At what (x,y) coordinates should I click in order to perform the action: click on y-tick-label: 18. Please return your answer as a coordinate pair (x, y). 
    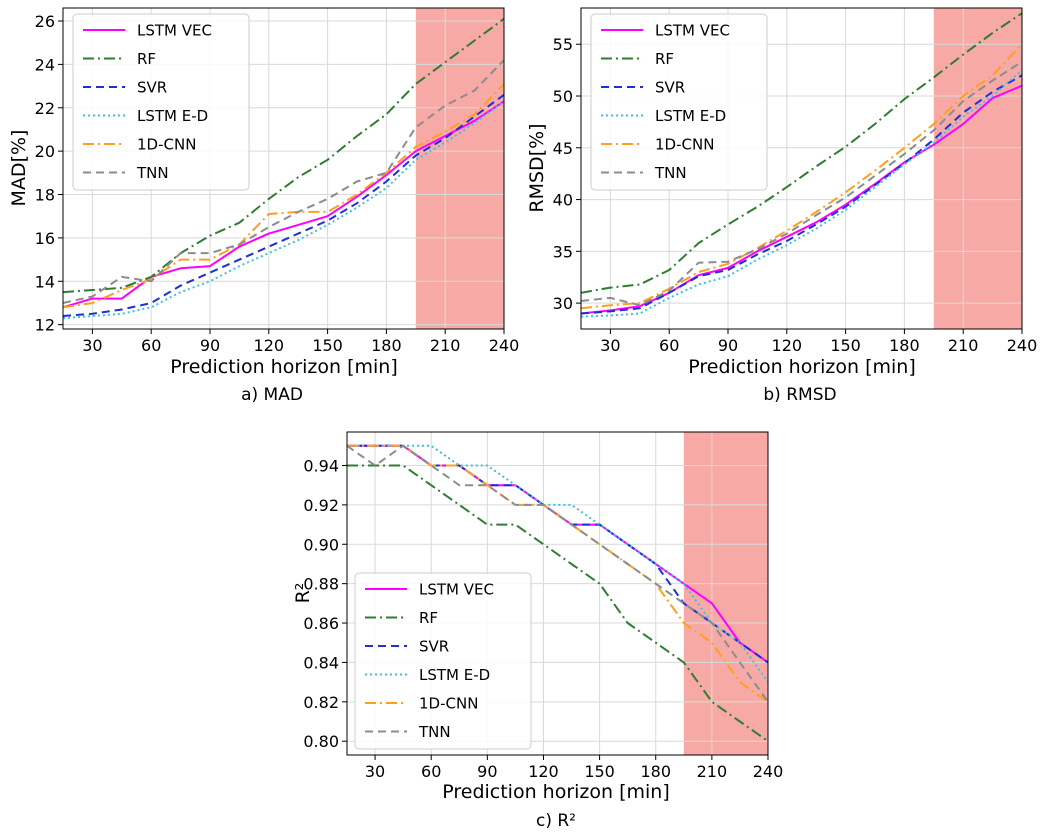
    Looking at the image, I should click on (45, 195).